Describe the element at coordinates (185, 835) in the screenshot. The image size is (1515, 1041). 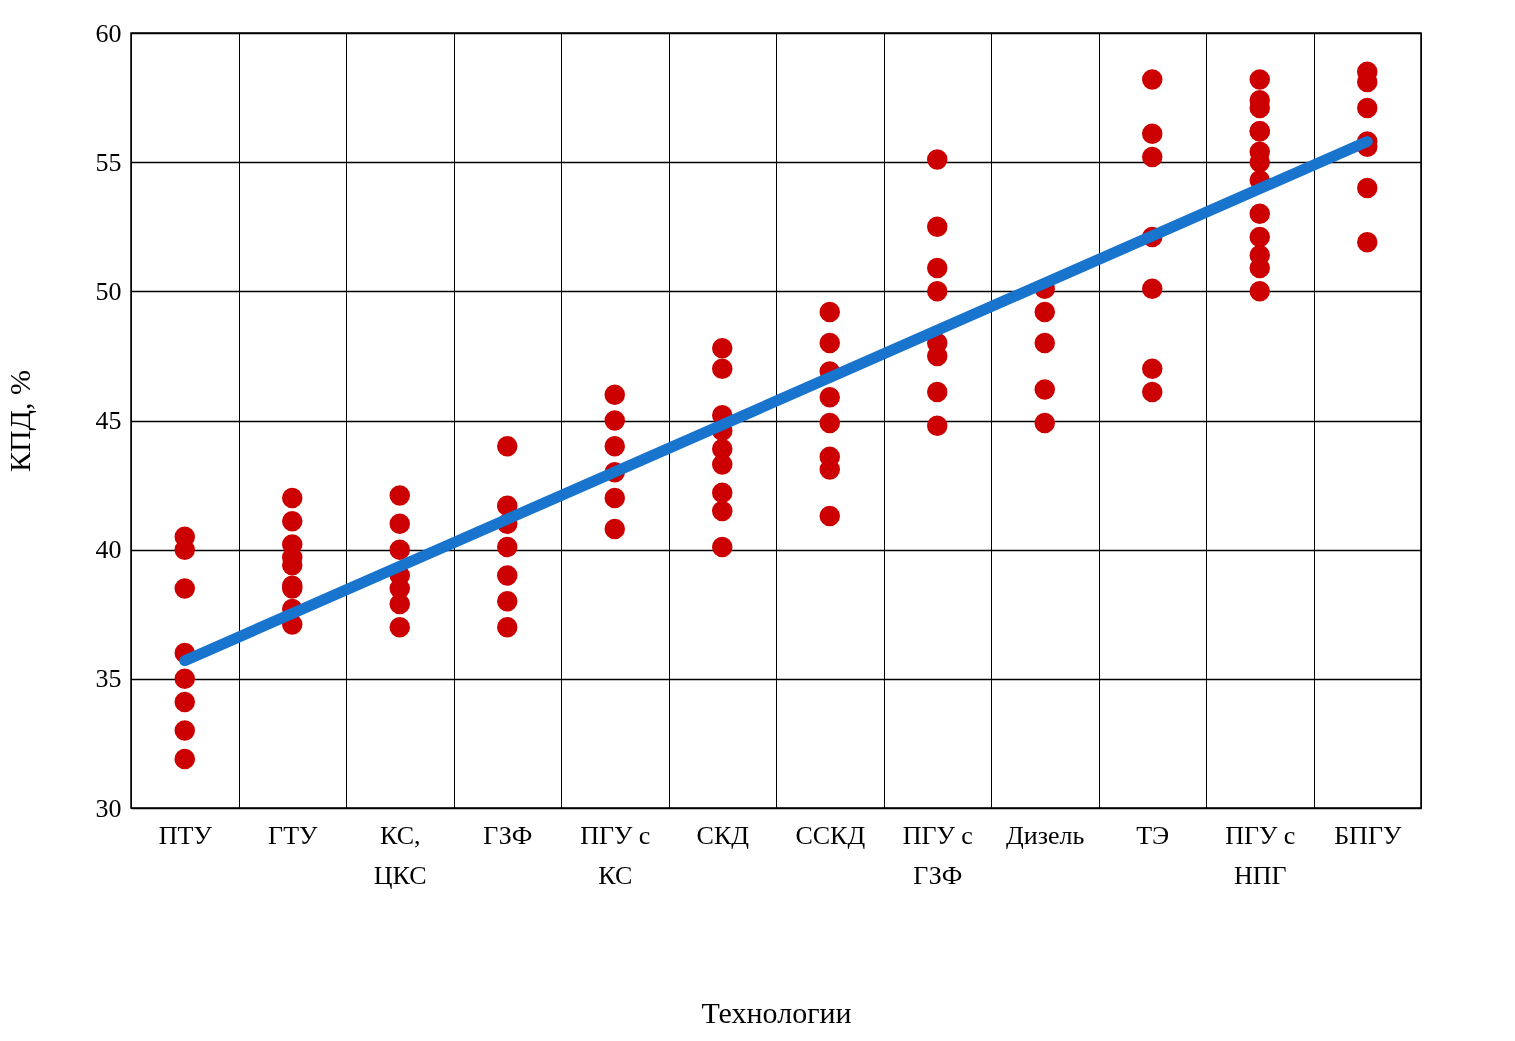
I see `x-tick-label: ПТУ` at that location.